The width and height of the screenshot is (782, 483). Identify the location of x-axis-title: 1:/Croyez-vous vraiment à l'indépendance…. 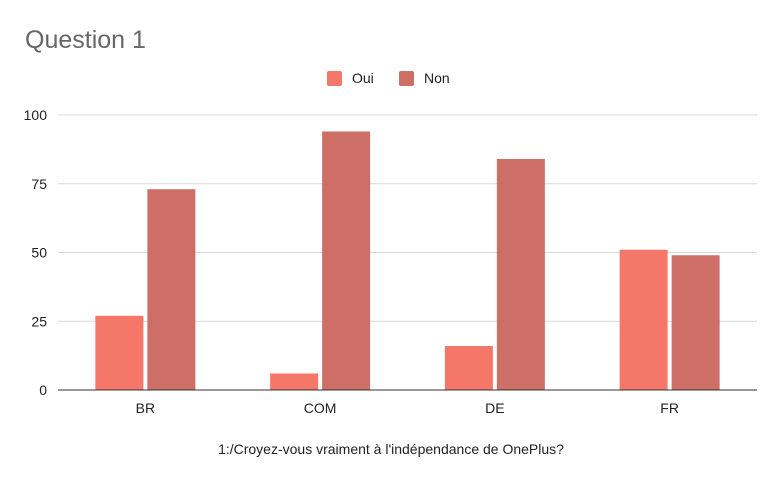
(391, 449).